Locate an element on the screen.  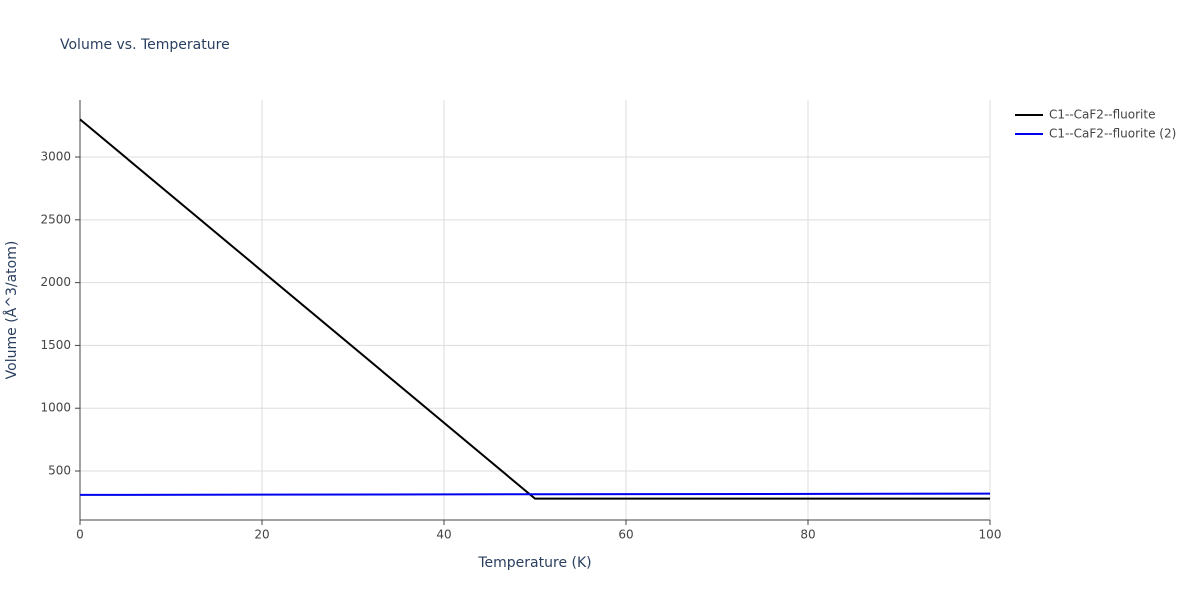
x-axis-title: Temperature (K) is located at coordinates (534, 563).